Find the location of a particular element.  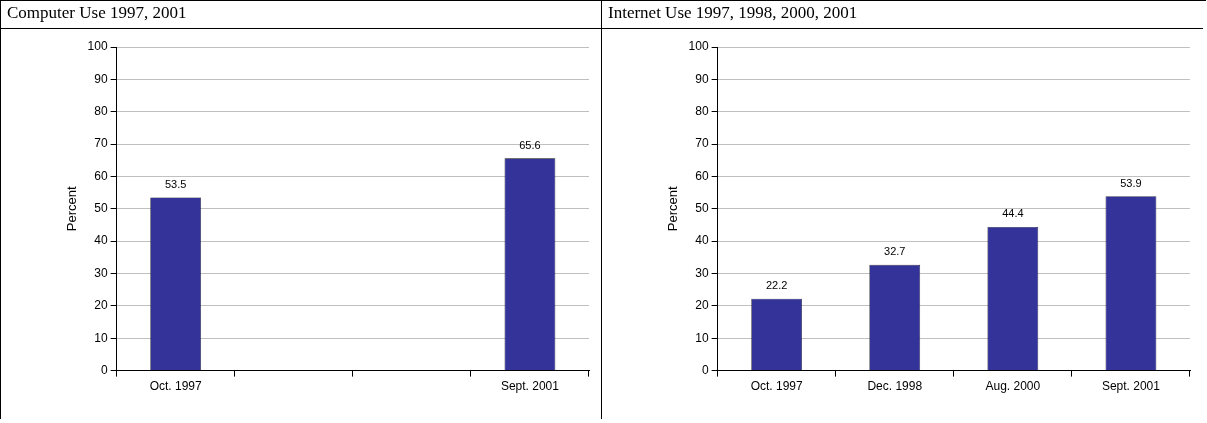

chart-title: Internet Use 1997, 1998, 2000, 2001 is located at coordinates (902, 15).